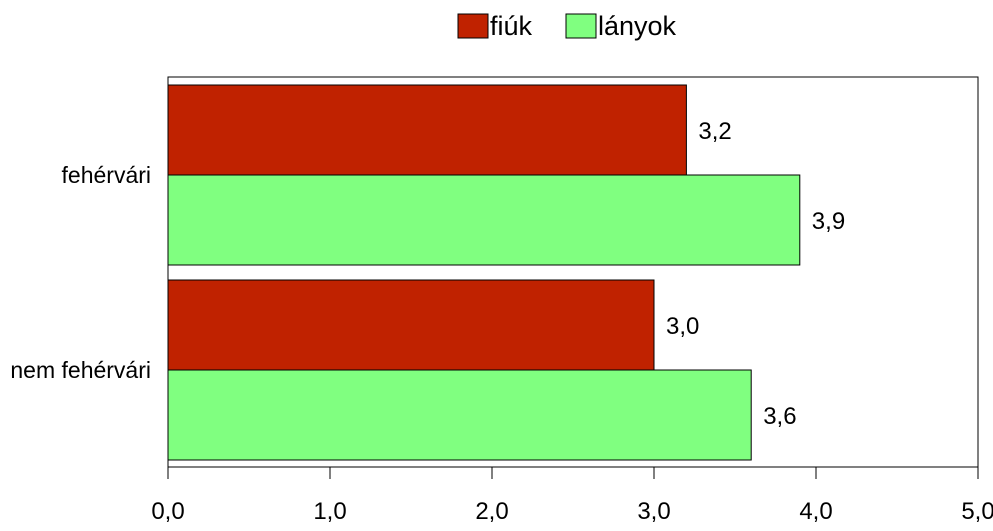  I want to click on x-tick-label: 5,0, so click(977, 511).